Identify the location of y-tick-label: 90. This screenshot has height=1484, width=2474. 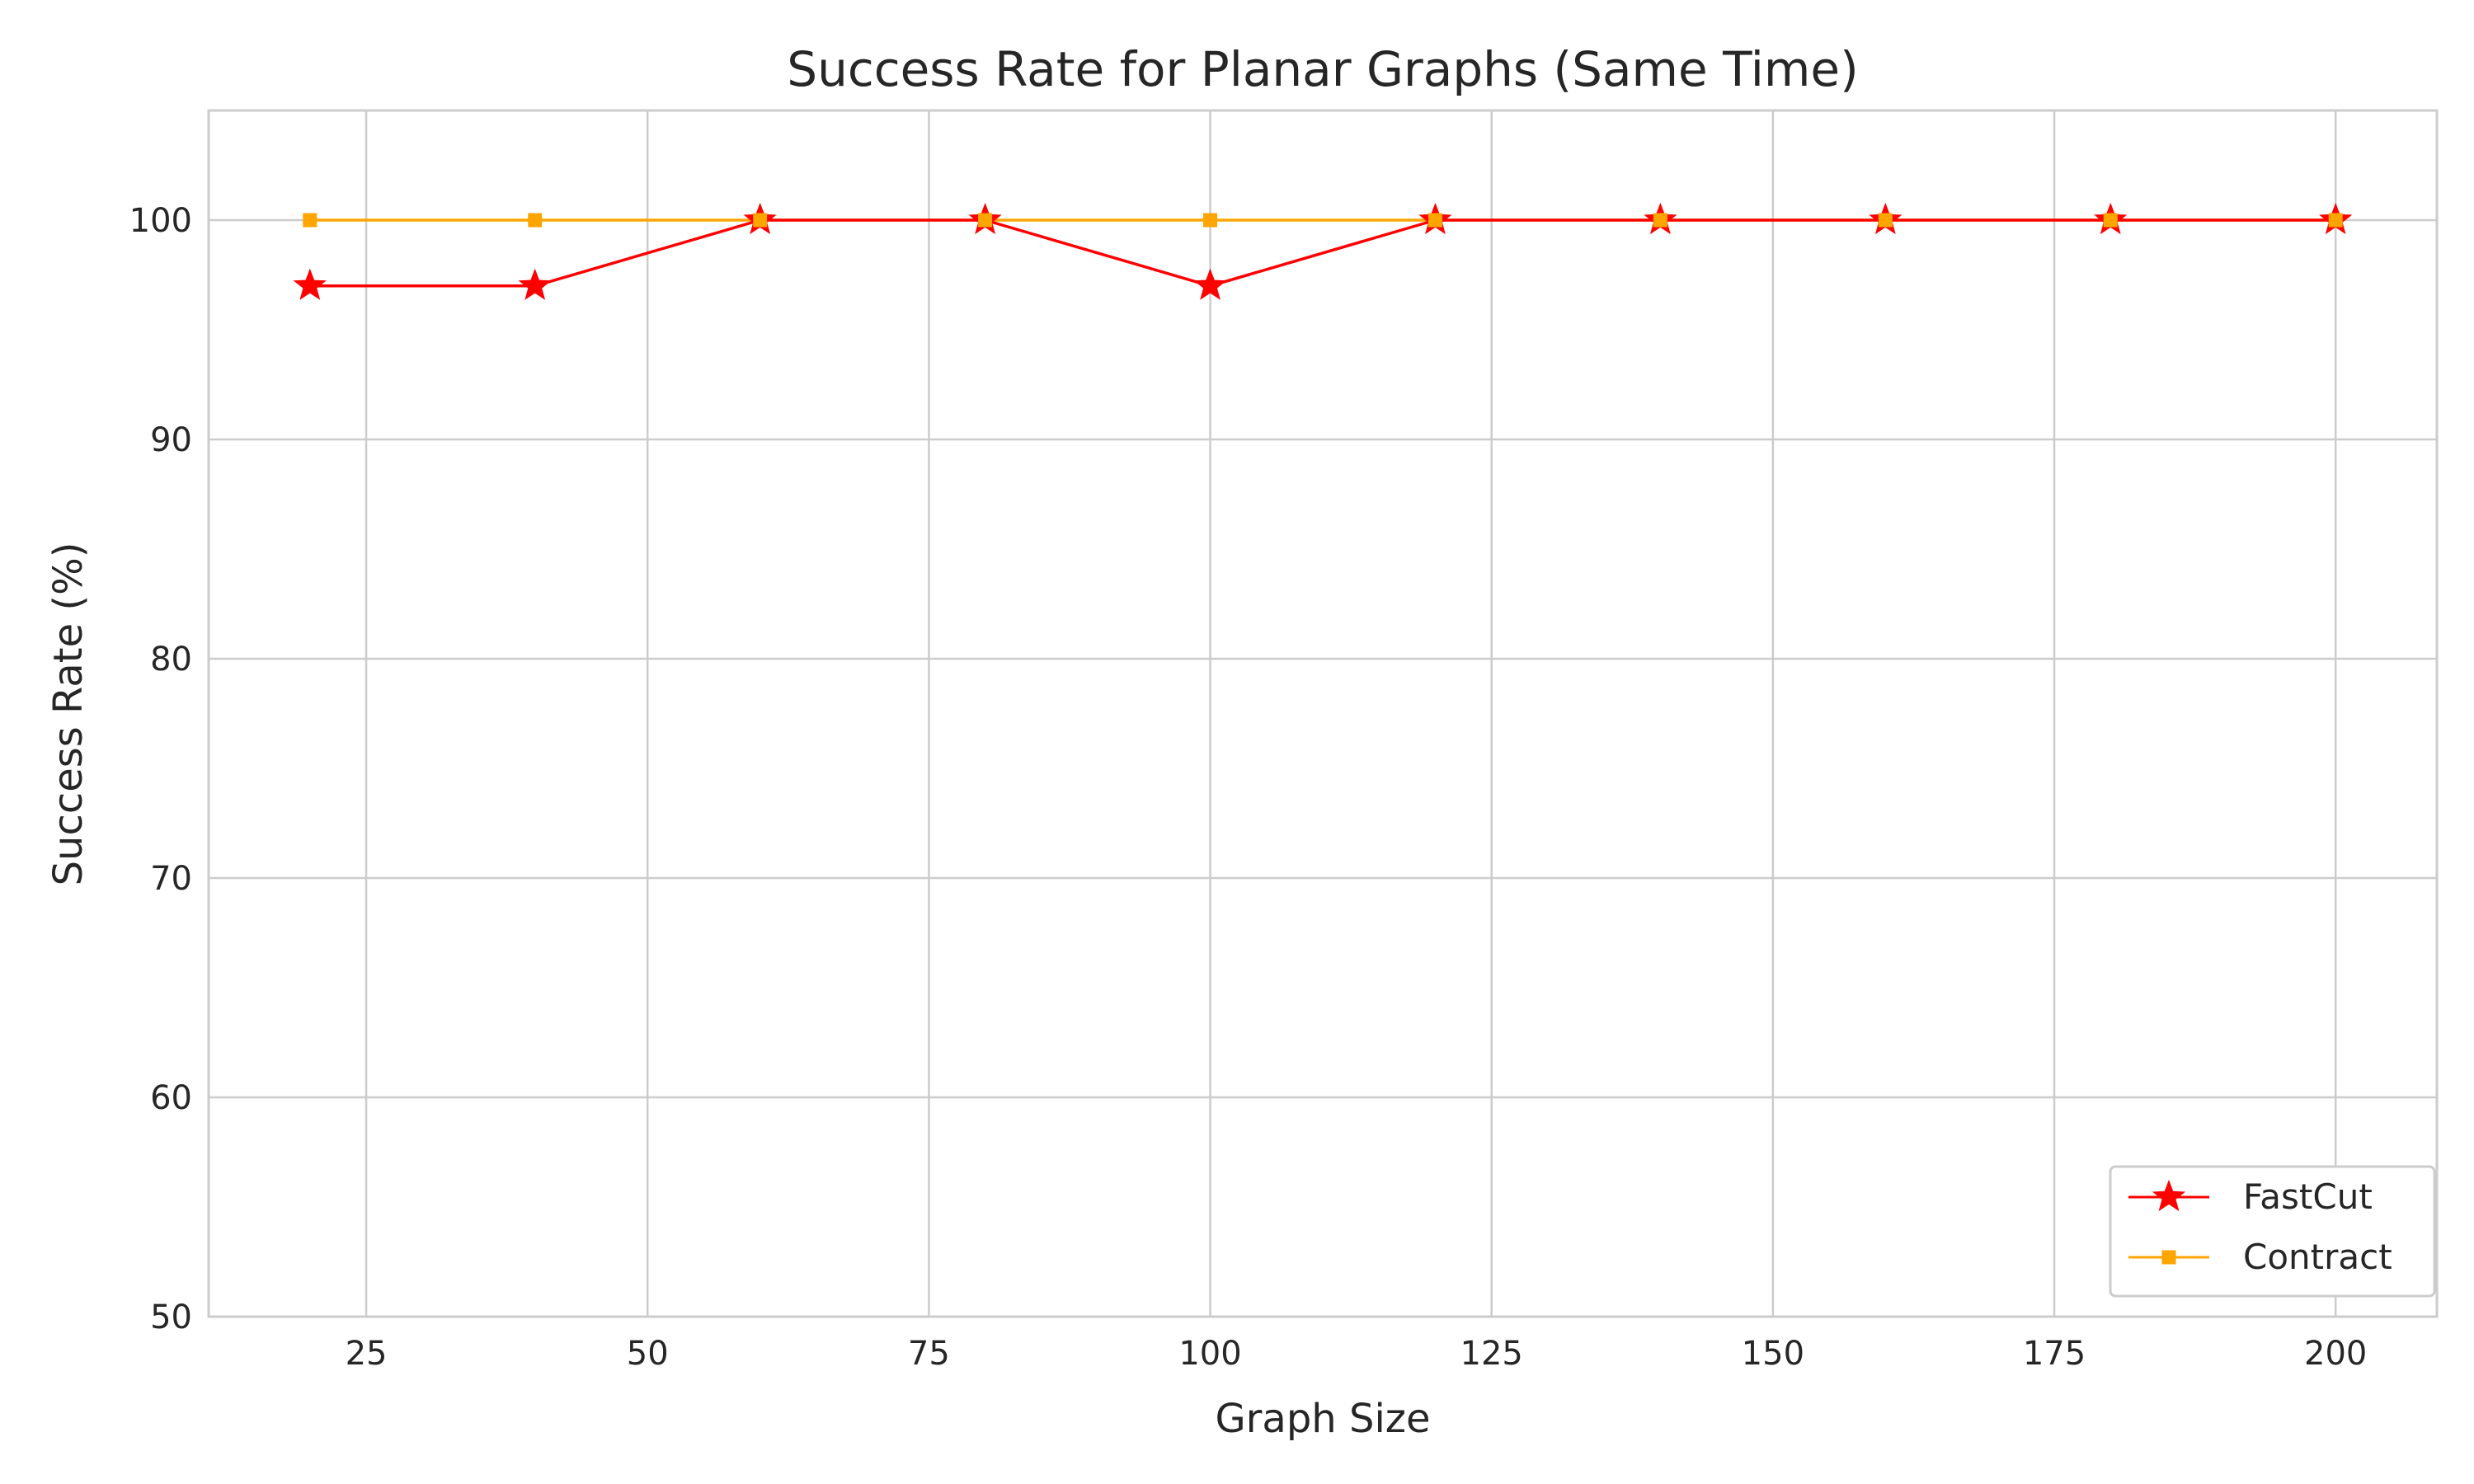
(171, 440).